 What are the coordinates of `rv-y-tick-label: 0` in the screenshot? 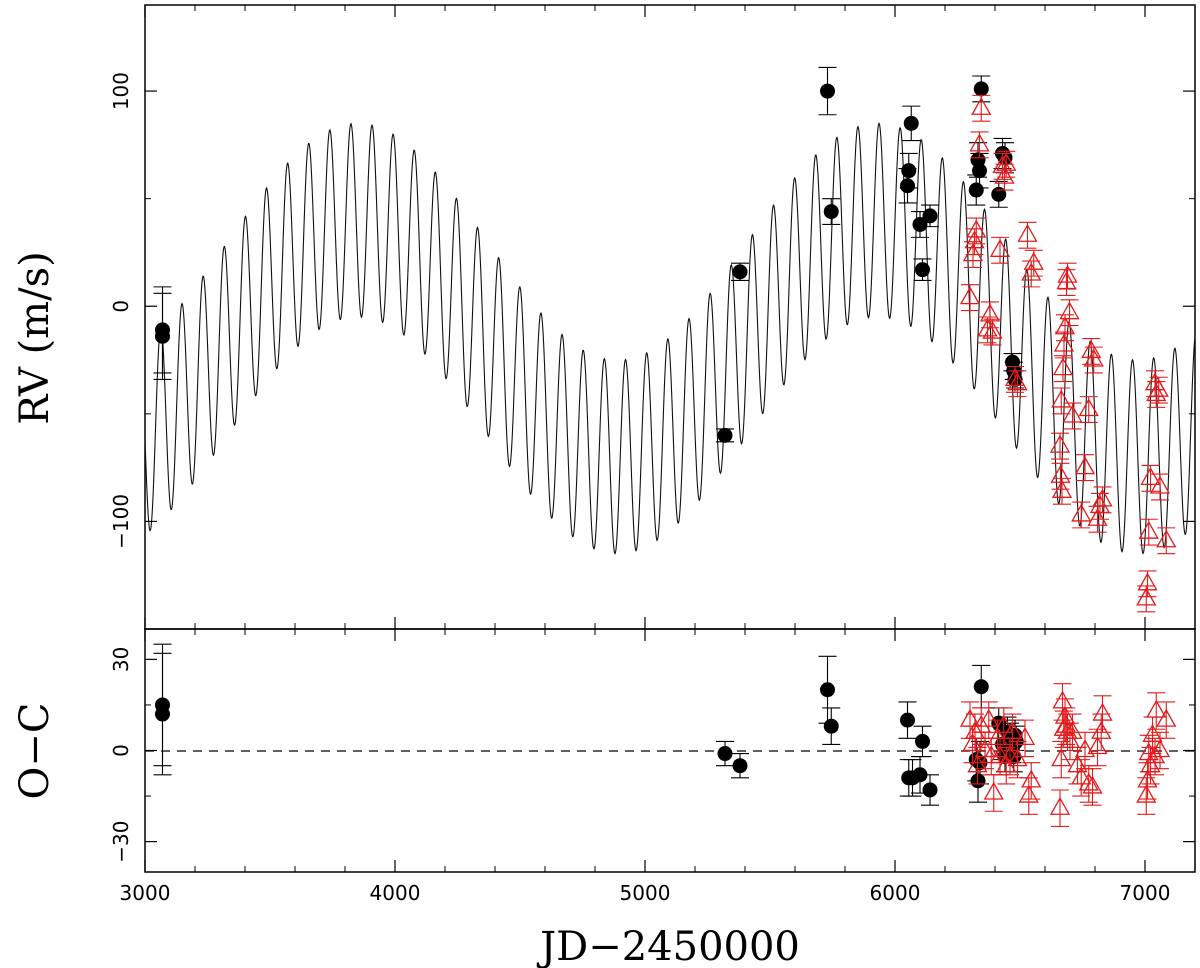 It's located at (121, 306).